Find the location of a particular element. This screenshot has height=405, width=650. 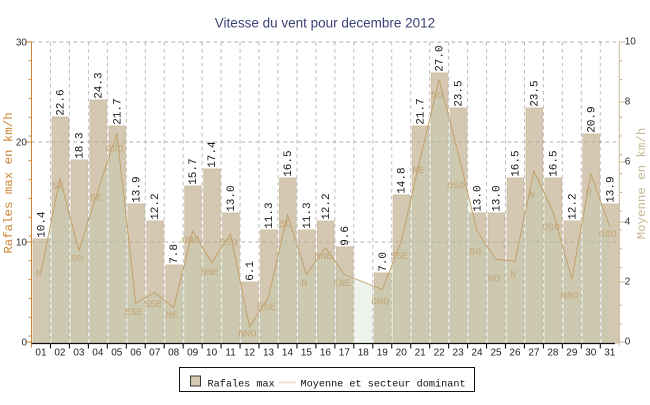

svg-text: 9.6 is located at coordinates (346, 236).